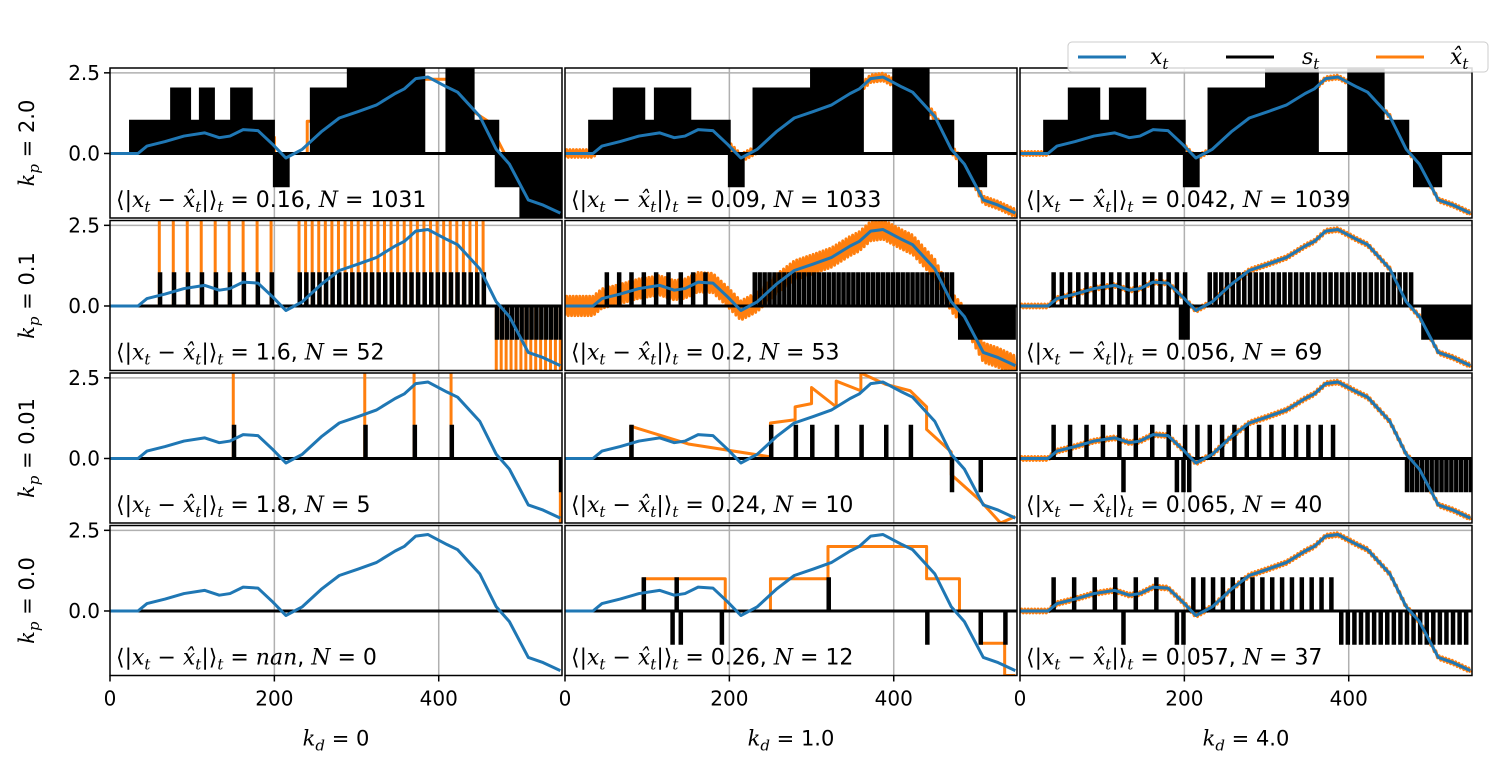 This screenshot has height=768, width=1494. What do you see at coordinates (280, 200) in the screenshot?
I see `error-value: 0.16` at bounding box center [280, 200].